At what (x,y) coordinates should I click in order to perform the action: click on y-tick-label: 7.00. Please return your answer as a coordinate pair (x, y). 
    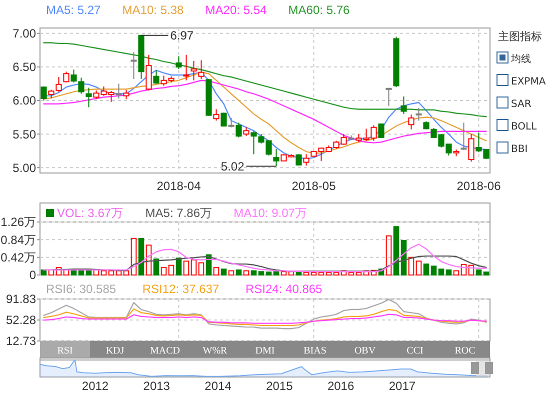
    Looking at the image, I should click on (24, 33).